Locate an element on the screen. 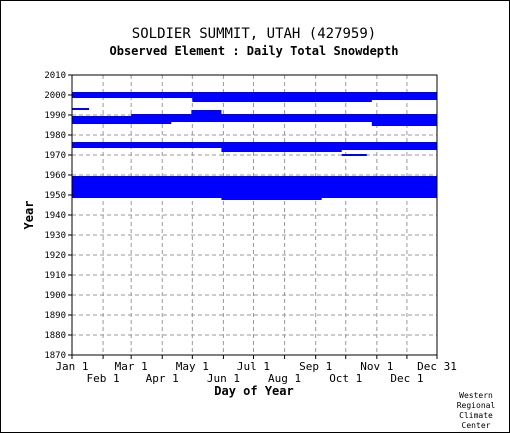 The image size is (510, 433). chart-title: SOLDIER SUMMIT, UTAH (427959) is located at coordinates (254, 34).